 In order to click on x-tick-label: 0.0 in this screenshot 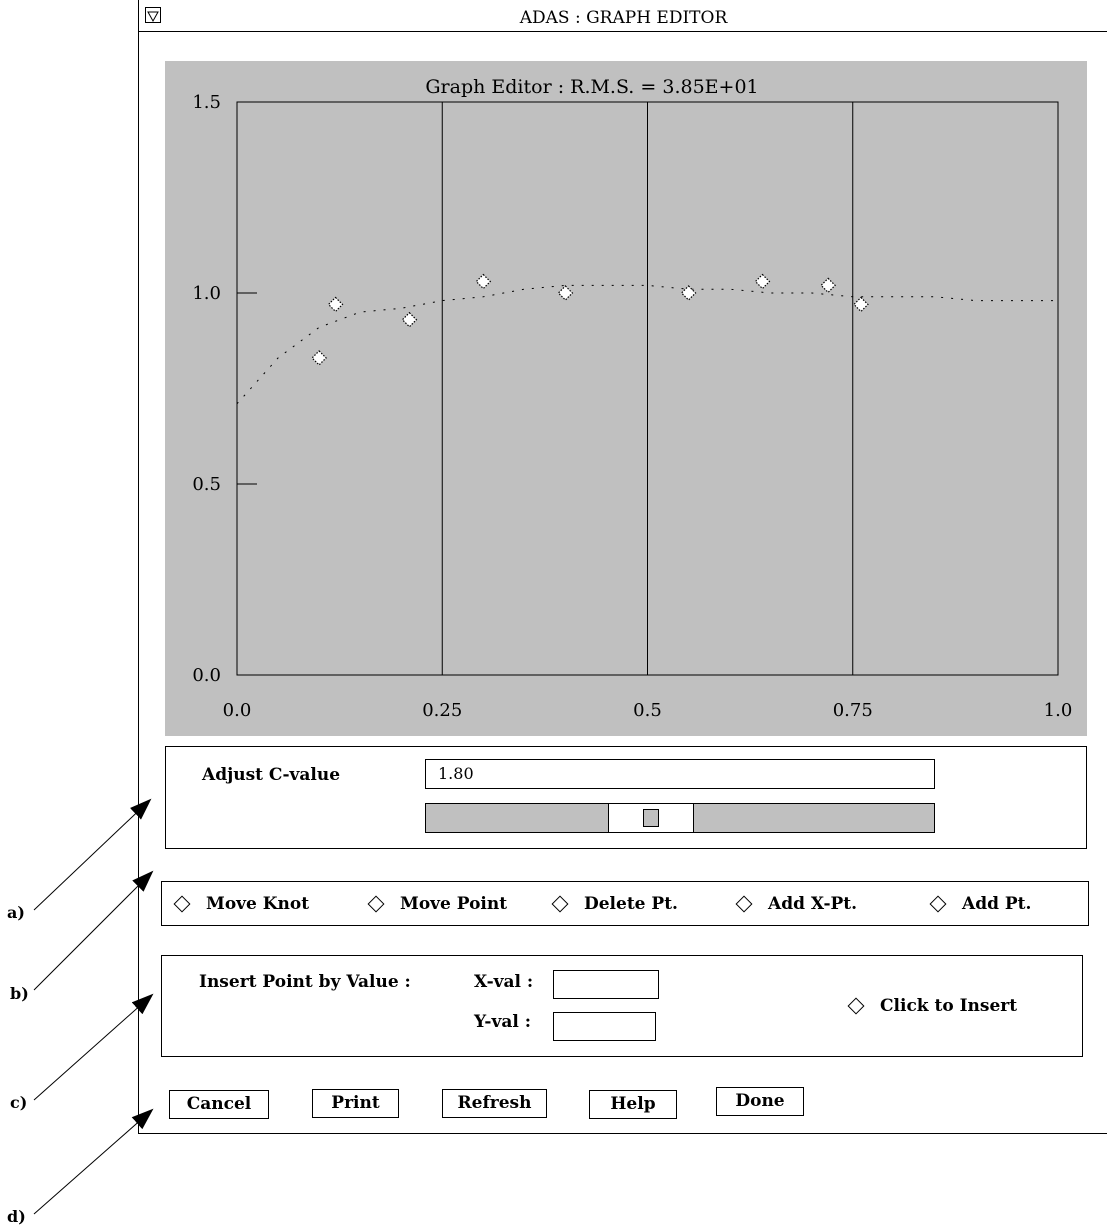, I will do `click(237, 710)`.